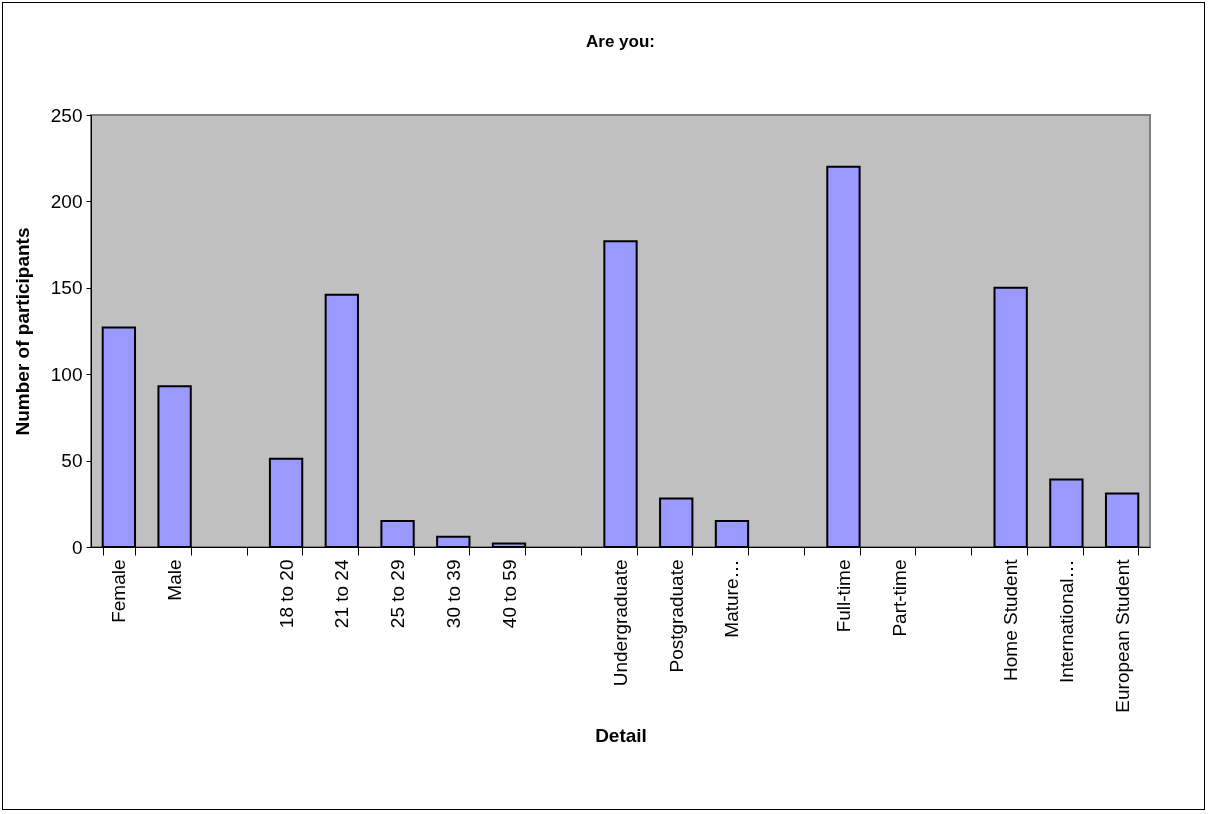 This screenshot has height=814, width=1209. What do you see at coordinates (66, 201) in the screenshot?
I see `y-tick-label: 200` at bounding box center [66, 201].